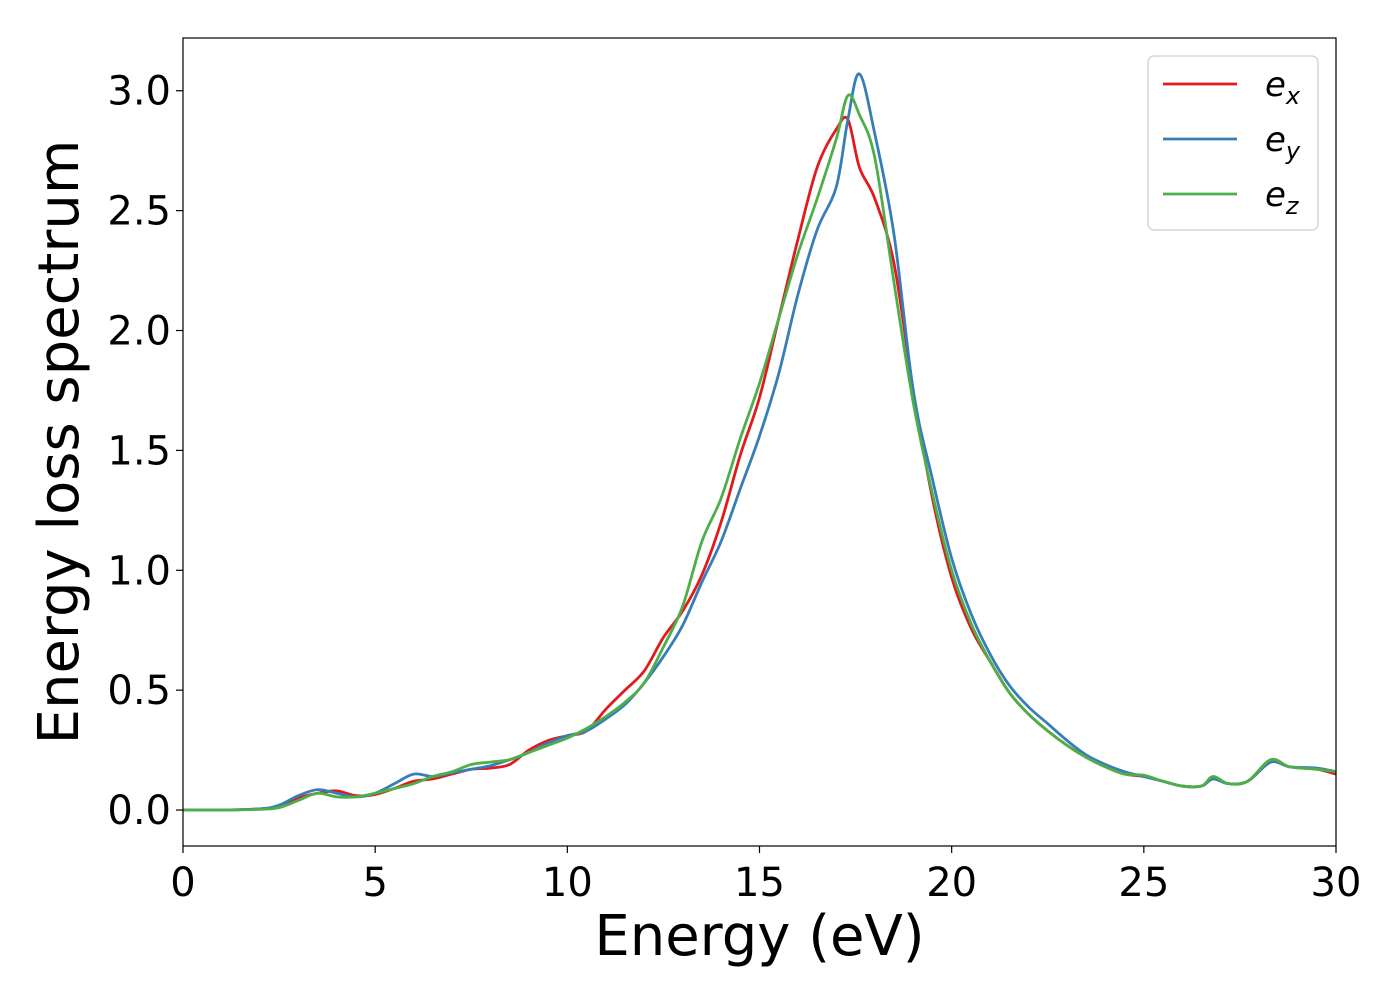  Describe the element at coordinates (1293, 151) in the screenshot. I see `legend-label-subscript: y` at that location.